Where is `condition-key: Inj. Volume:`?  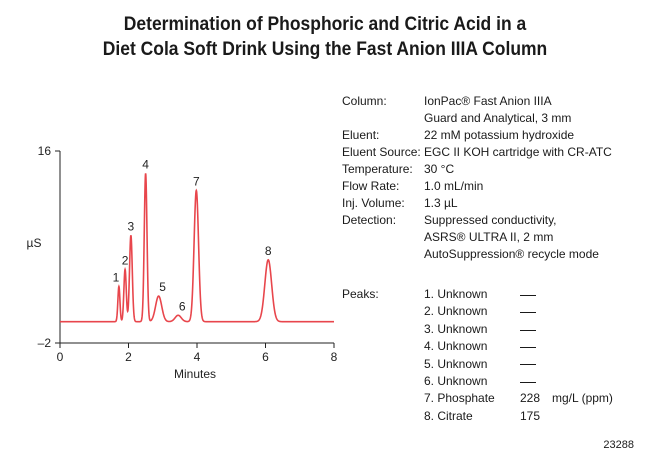 condition-key: Inj. Volume: is located at coordinates (373, 203).